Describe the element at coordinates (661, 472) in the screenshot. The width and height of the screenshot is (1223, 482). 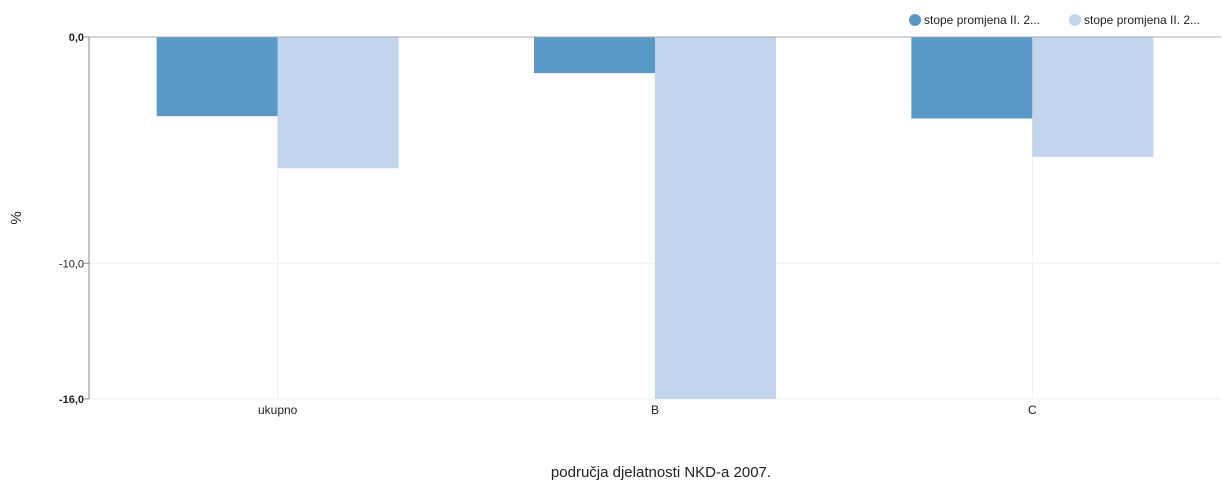
I see `x-axis-title: područja djelatnosti NKD-a 2007.` at that location.